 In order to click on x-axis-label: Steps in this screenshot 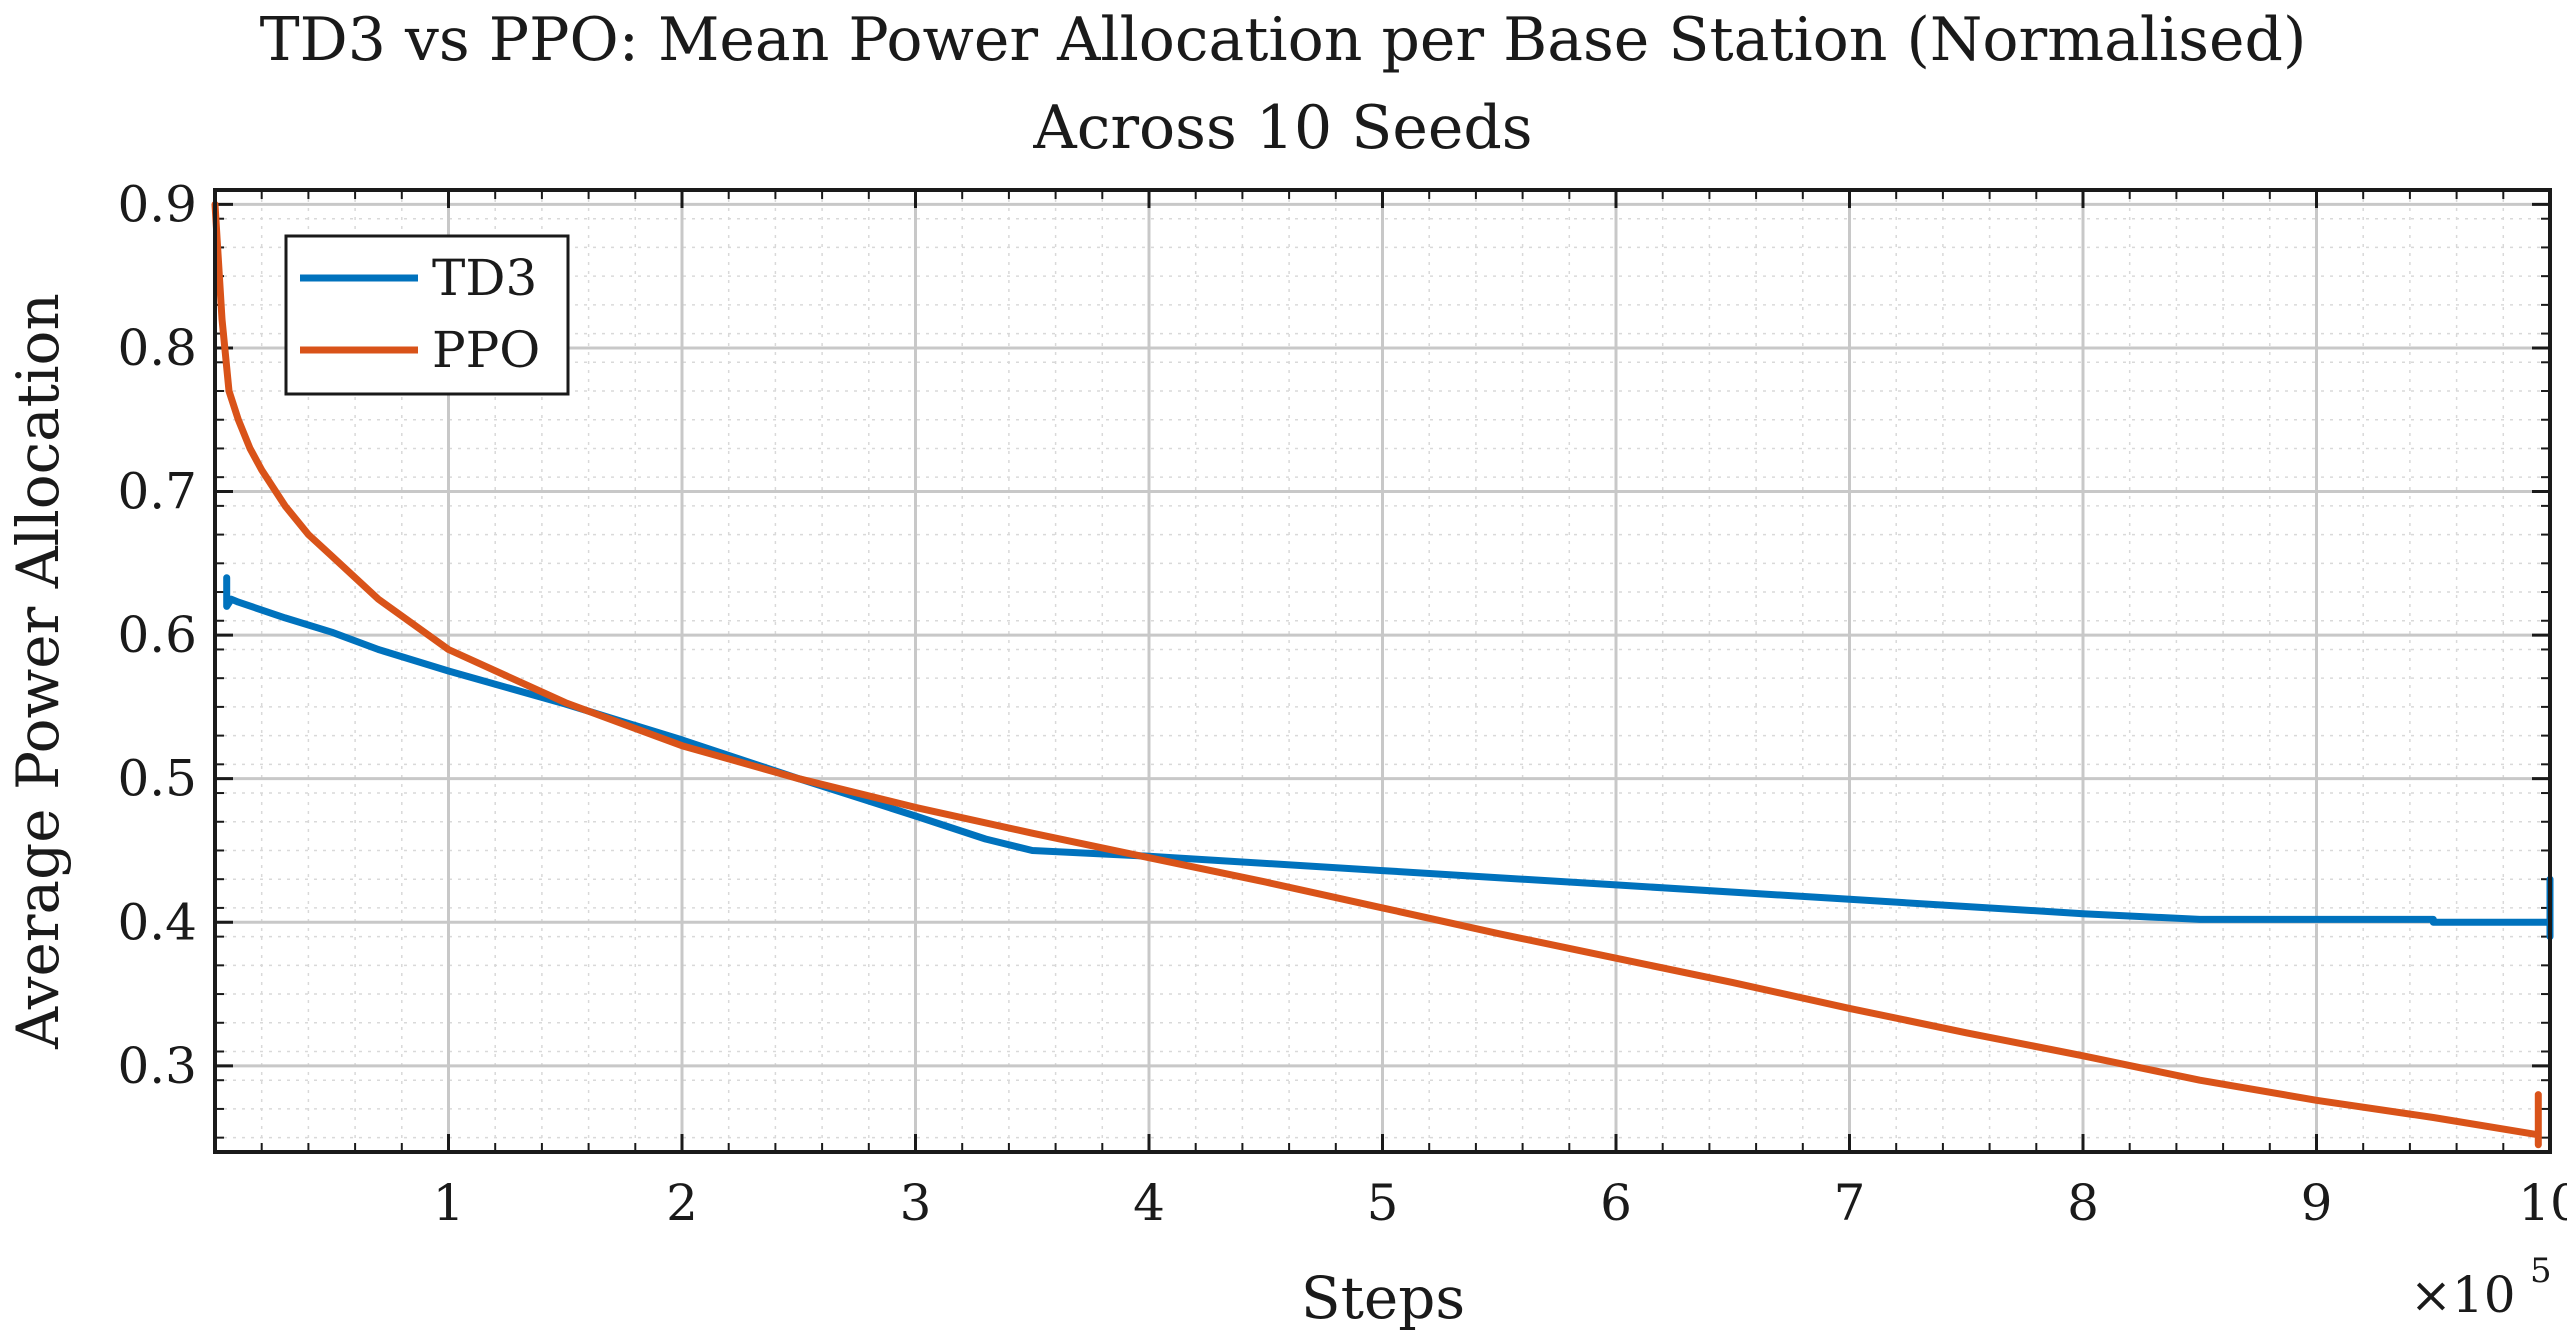, I will do `click(1383, 1298)`.